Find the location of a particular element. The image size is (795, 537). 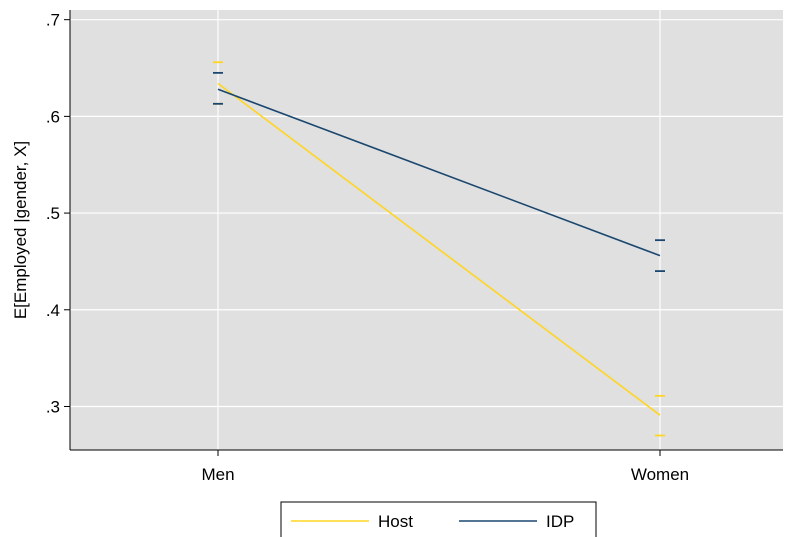

legend-box is located at coordinates (438, 519).